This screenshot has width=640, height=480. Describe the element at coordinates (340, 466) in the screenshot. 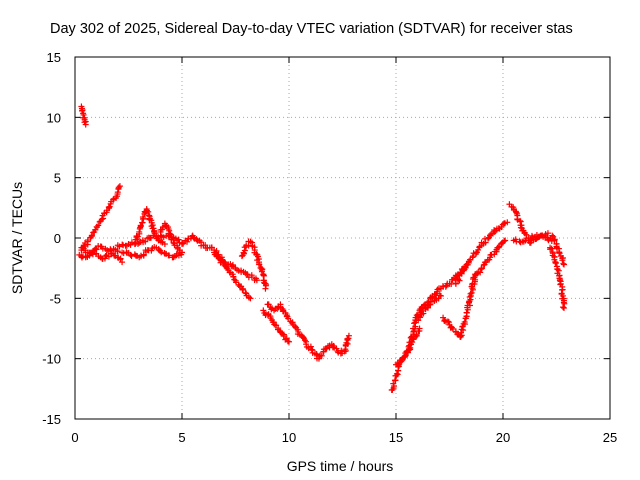

I see `x-axis-label: GPS time / hours` at that location.